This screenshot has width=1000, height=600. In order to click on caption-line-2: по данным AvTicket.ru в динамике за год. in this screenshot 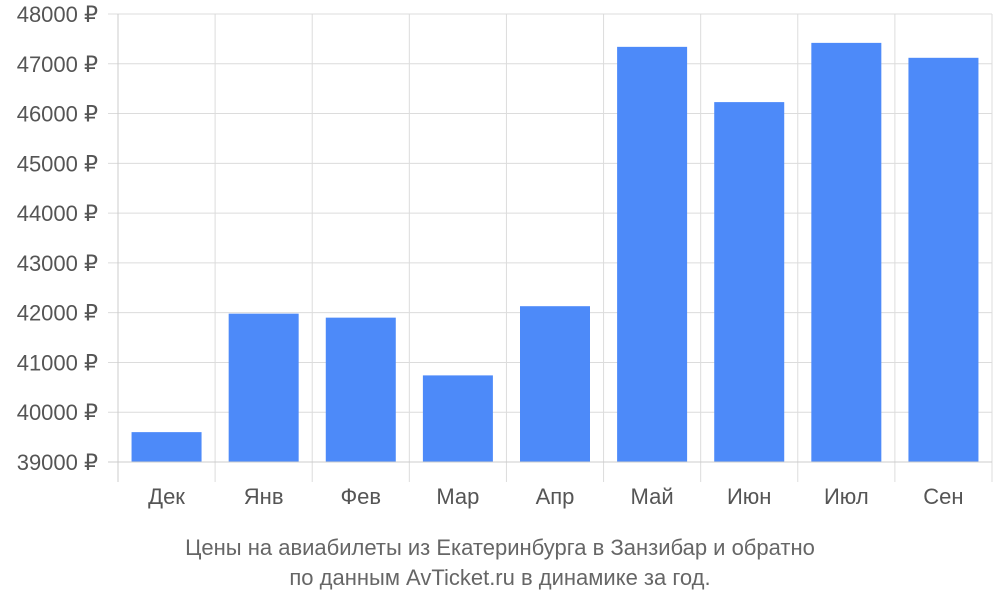, I will do `click(499, 577)`.